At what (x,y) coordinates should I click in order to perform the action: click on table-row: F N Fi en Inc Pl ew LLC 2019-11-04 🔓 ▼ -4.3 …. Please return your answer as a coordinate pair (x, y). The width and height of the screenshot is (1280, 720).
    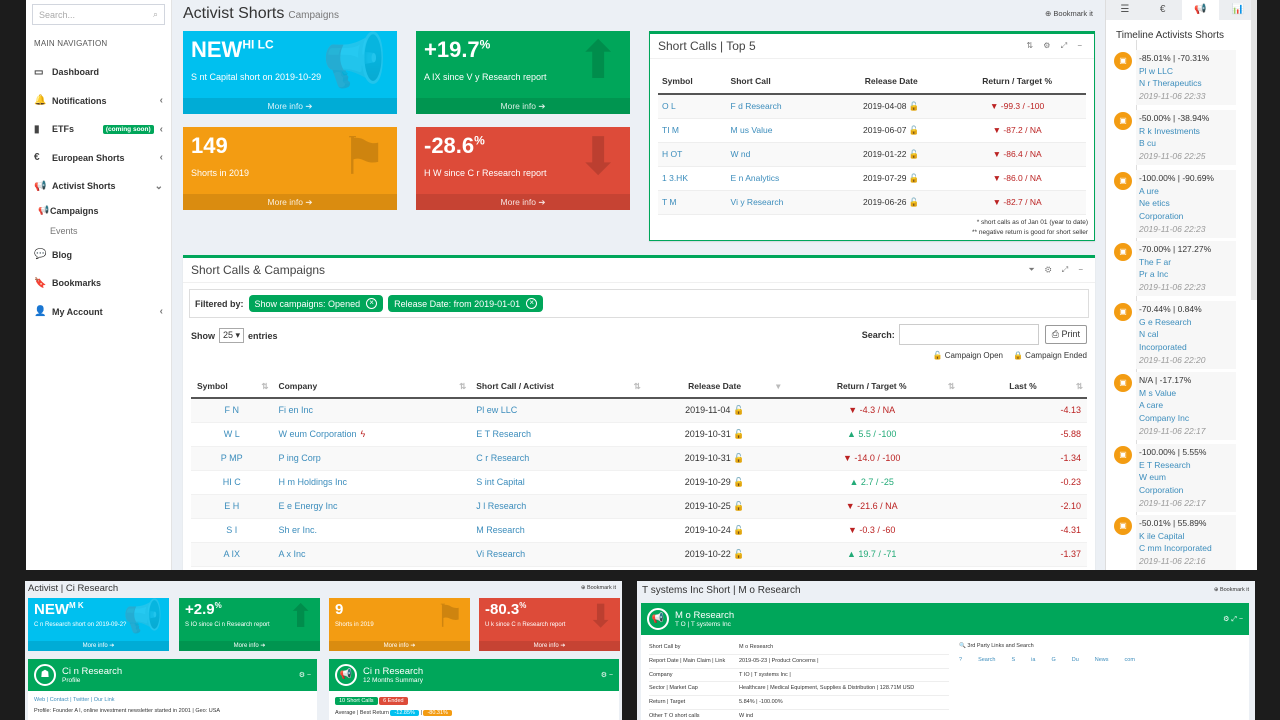
    Looking at the image, I should click on (639, 410).